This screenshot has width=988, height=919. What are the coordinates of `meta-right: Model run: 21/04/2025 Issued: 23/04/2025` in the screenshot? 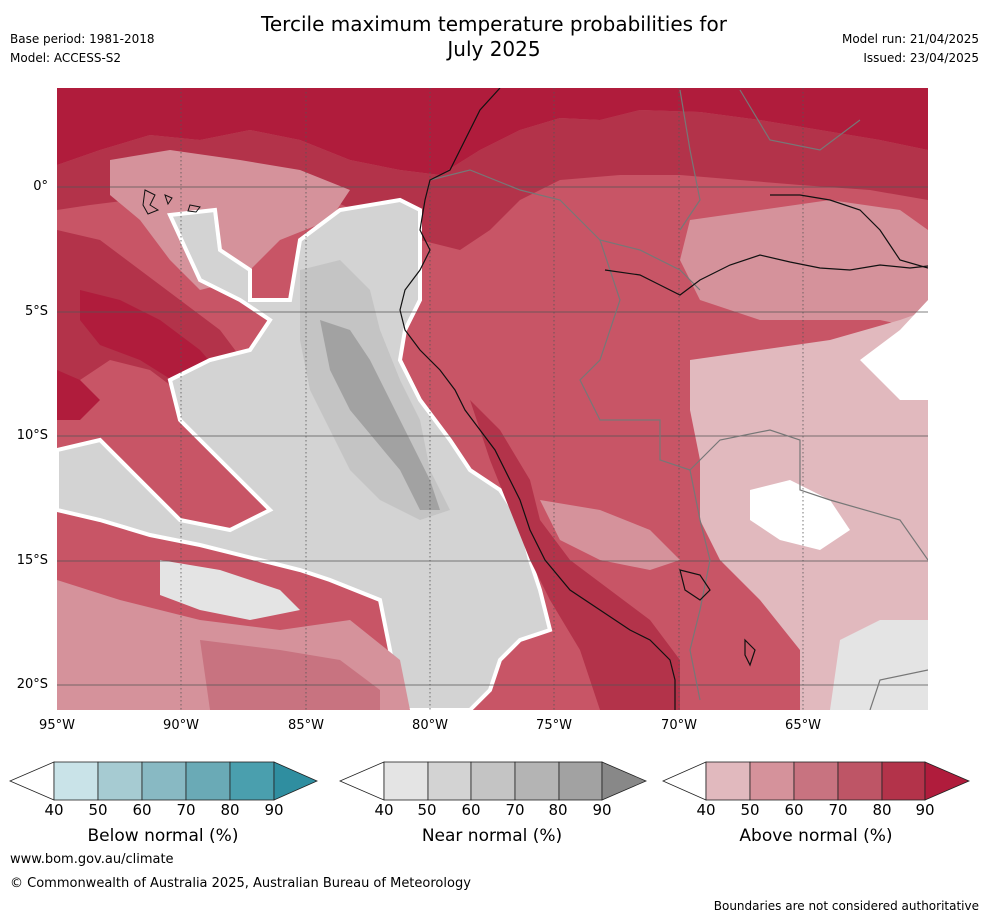 It's located at (910, 49).